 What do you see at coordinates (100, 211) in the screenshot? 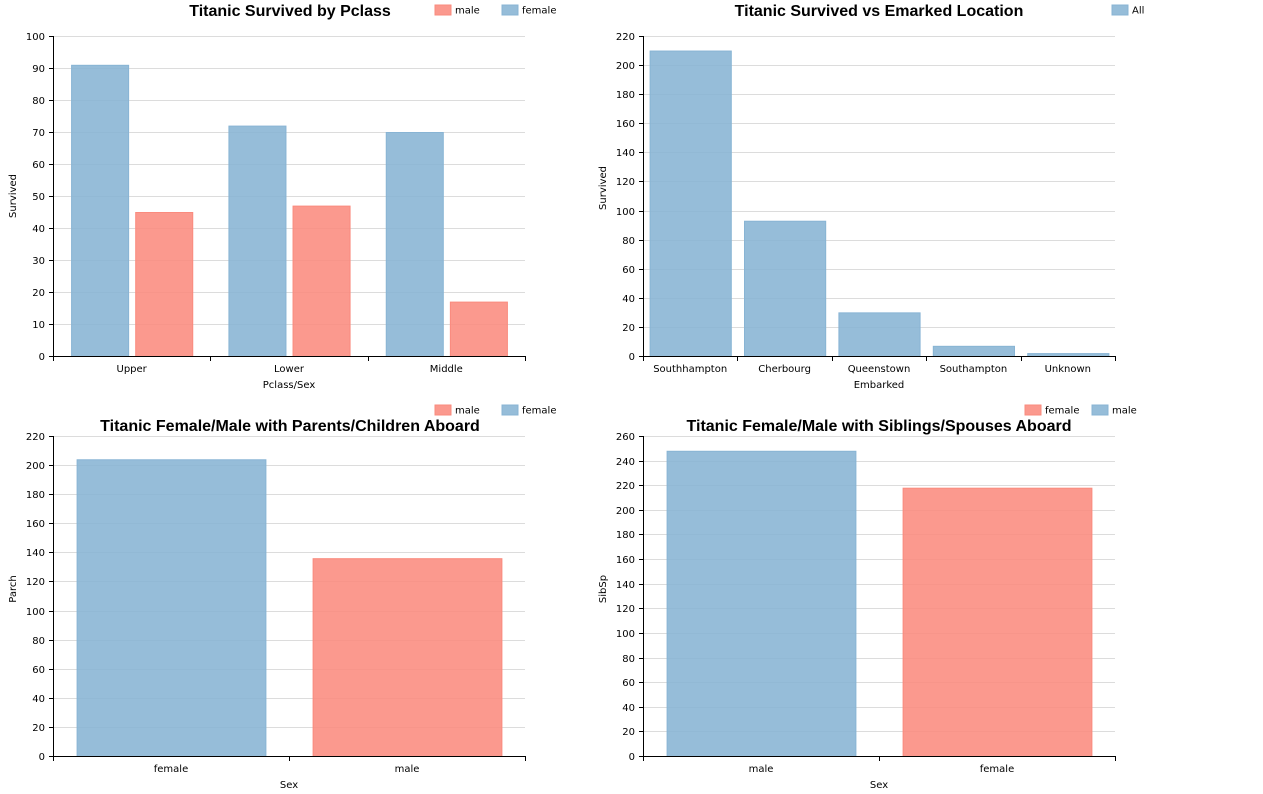
I see `bar-female-upper` at bounding box center [100, 211].